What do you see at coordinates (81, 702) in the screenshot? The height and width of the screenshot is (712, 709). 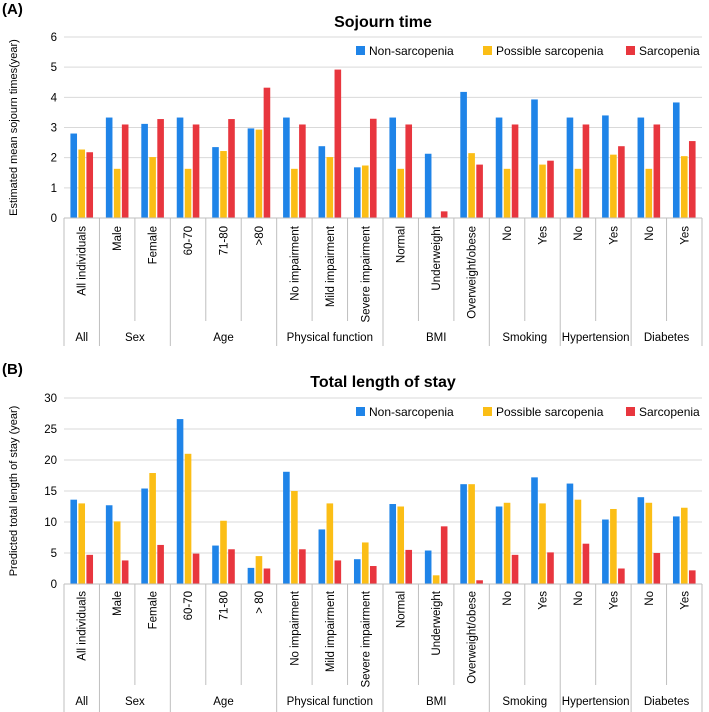 I see `group-label: All` at bounding box center [81, 702].